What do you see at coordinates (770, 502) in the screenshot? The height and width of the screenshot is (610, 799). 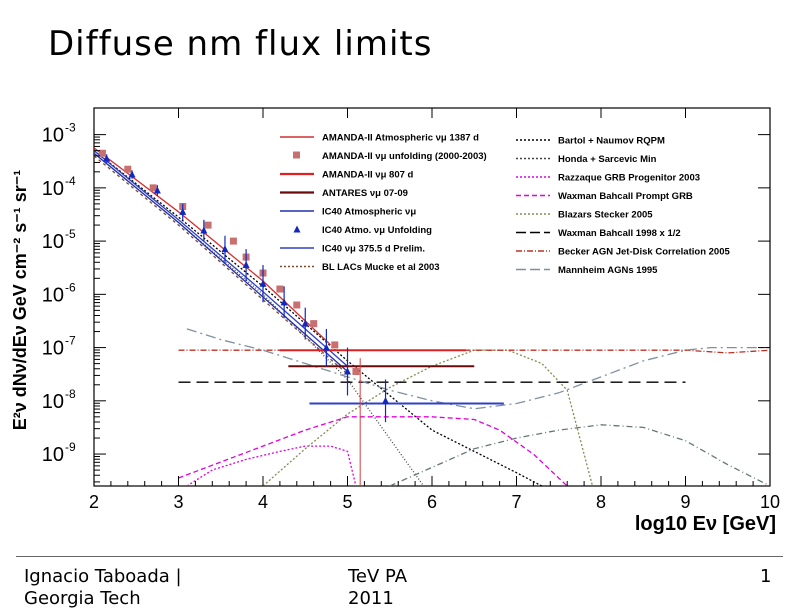 I see `x-tick-label-8: 10` at bounding box center [770, 502].